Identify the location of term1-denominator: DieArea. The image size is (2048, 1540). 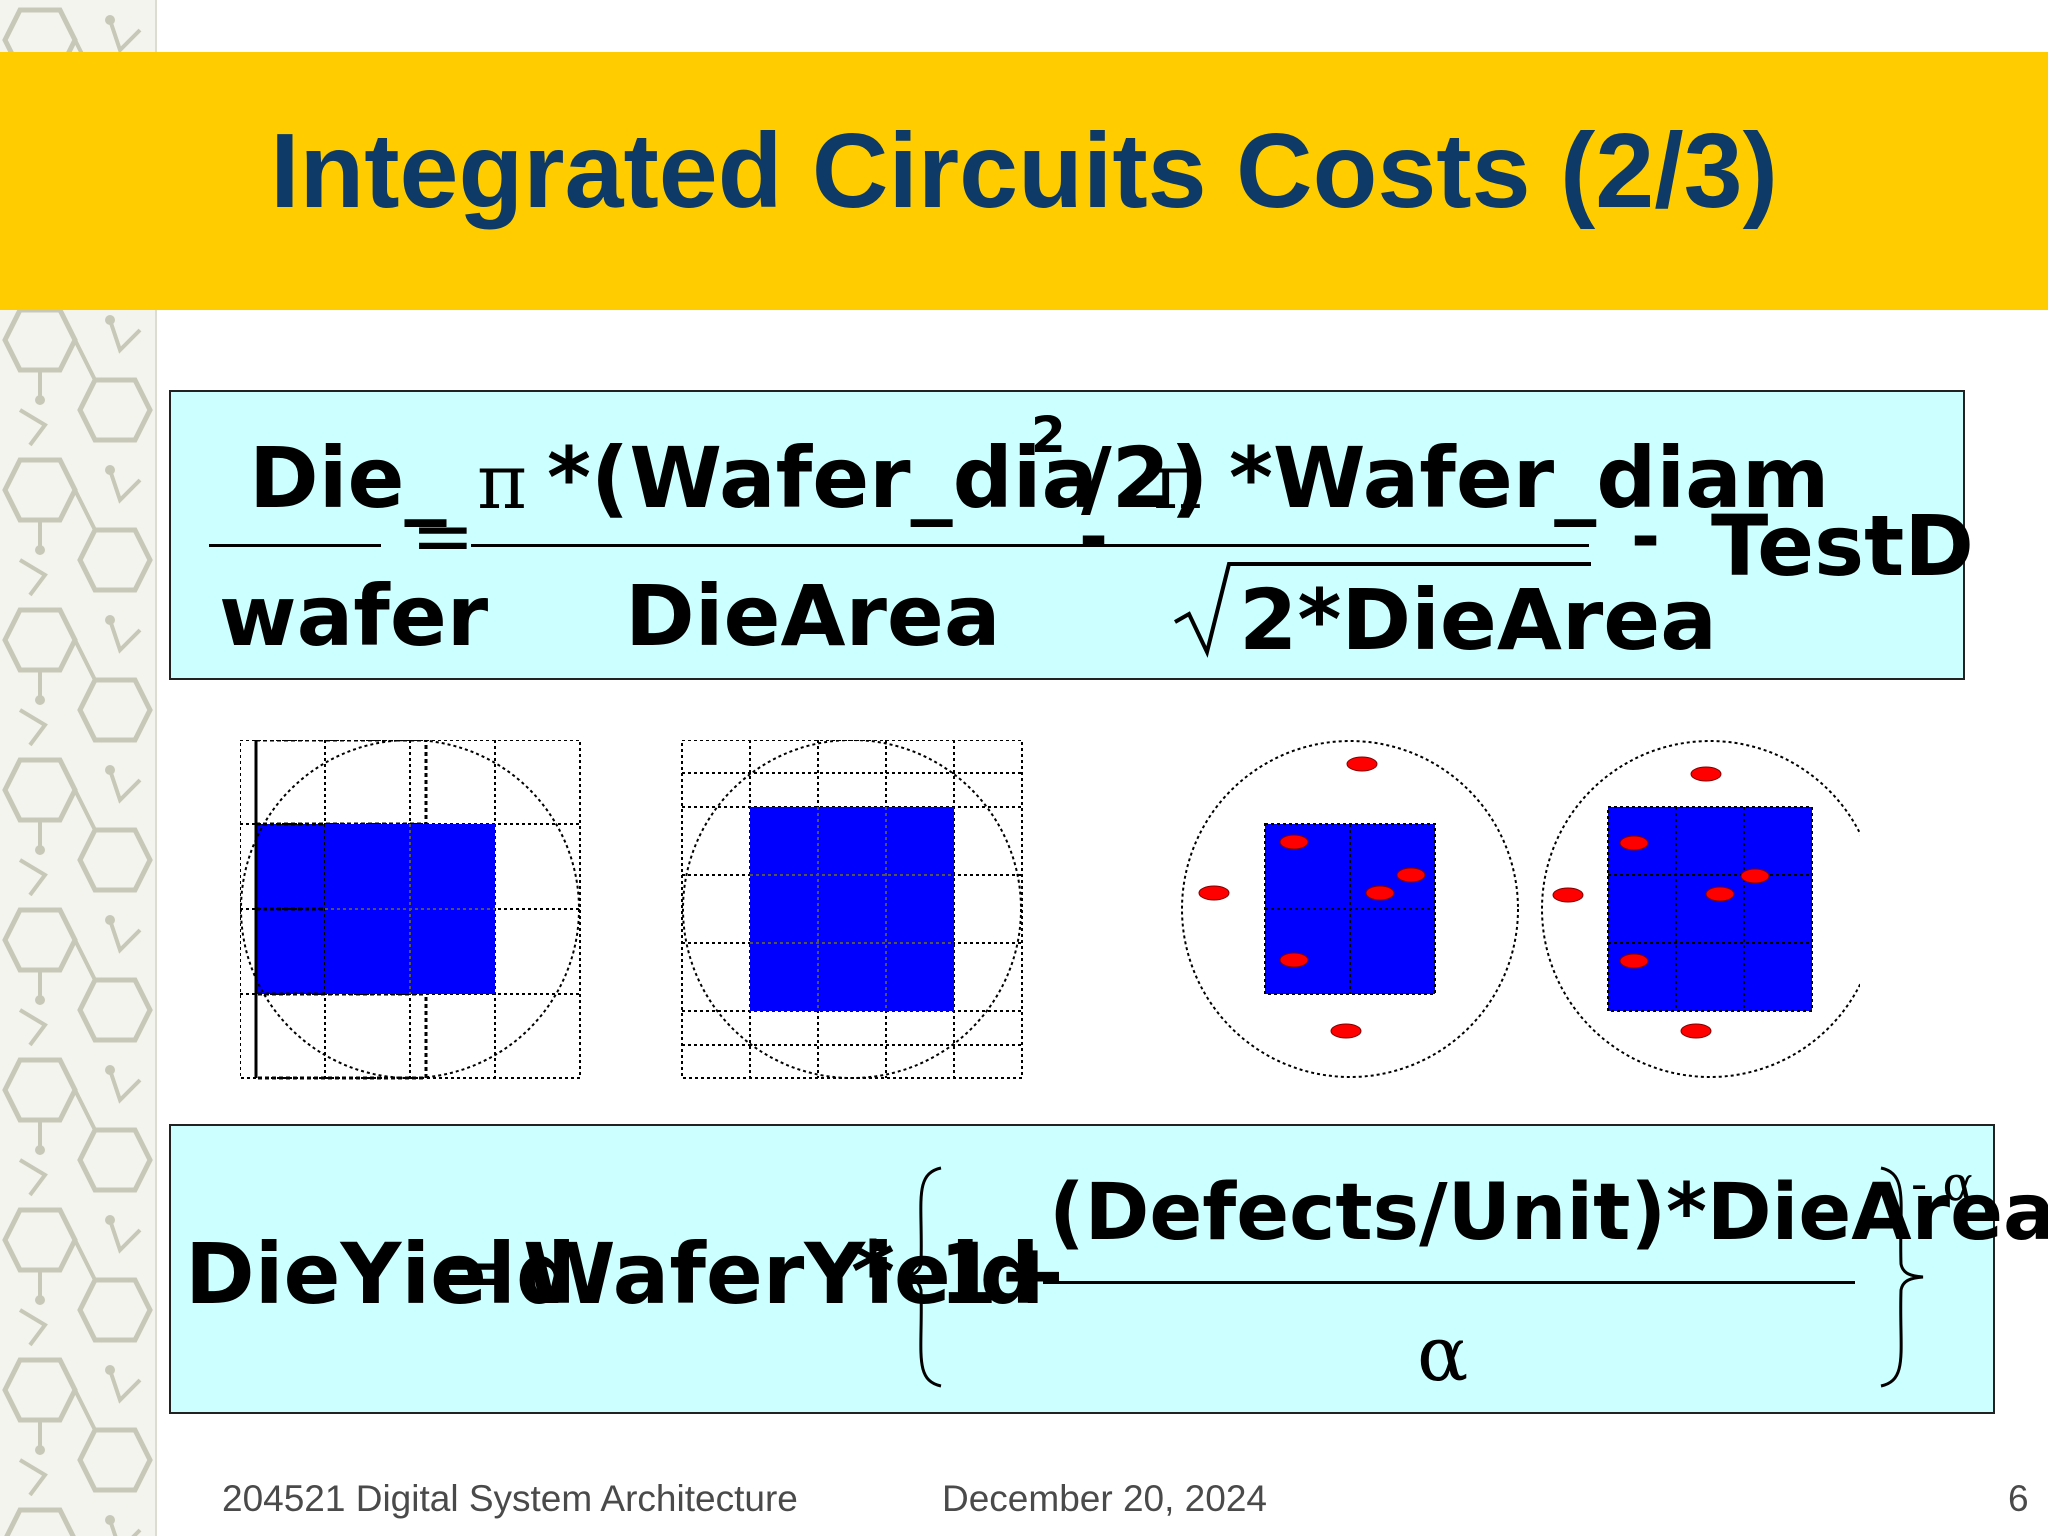
(813, 616).